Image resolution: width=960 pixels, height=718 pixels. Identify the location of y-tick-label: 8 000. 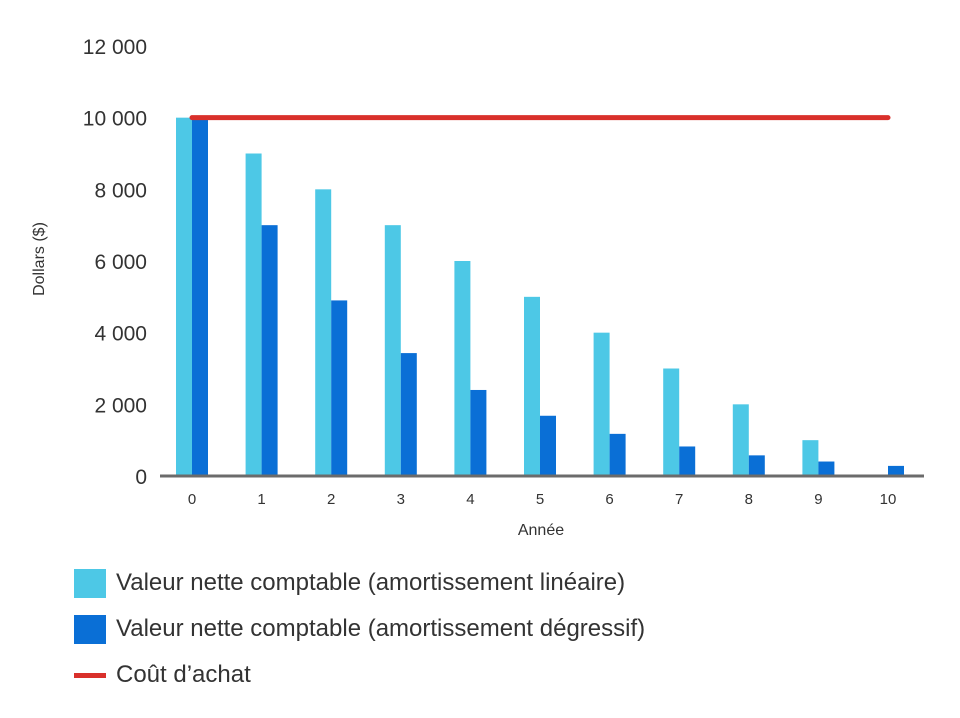
(120, 190).